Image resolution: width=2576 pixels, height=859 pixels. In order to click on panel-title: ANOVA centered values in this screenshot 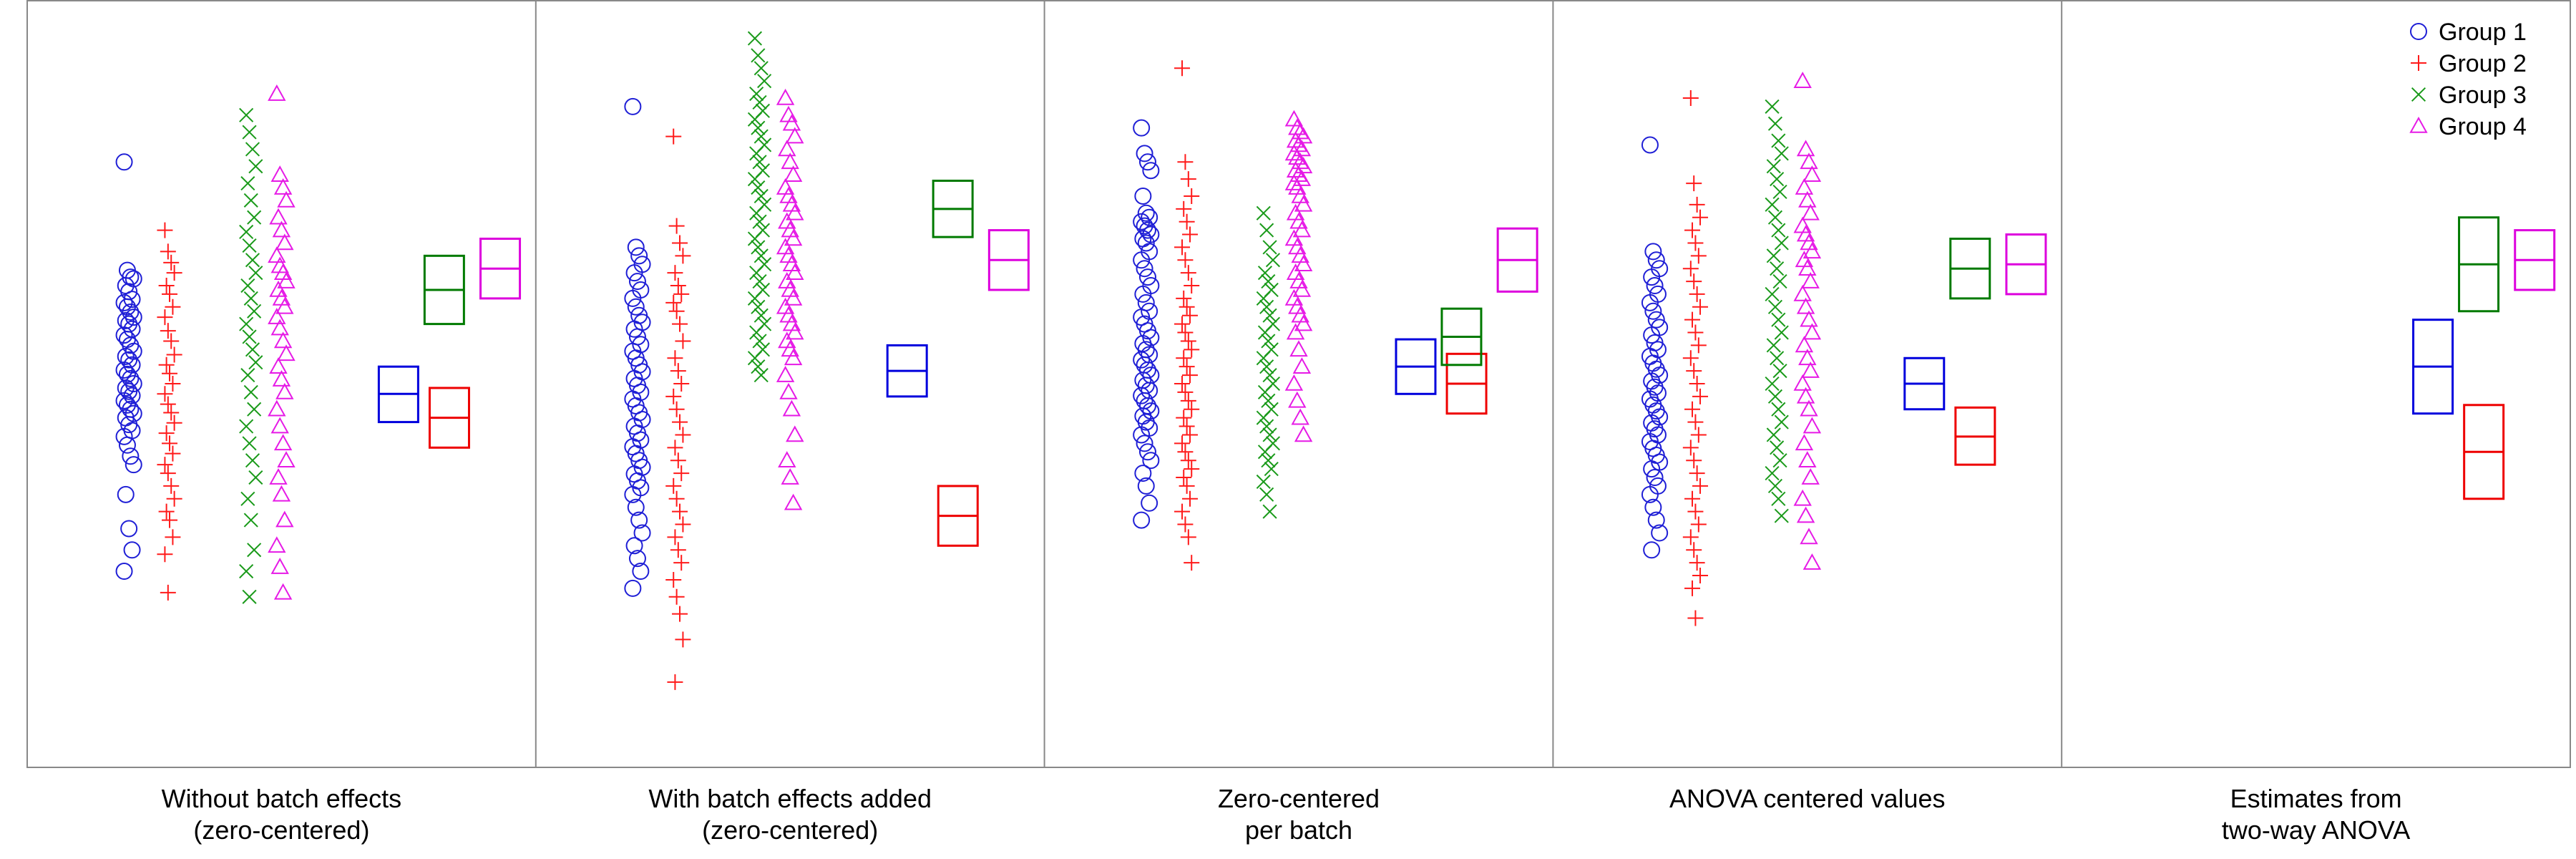, I will do `click(1807, 798)`.